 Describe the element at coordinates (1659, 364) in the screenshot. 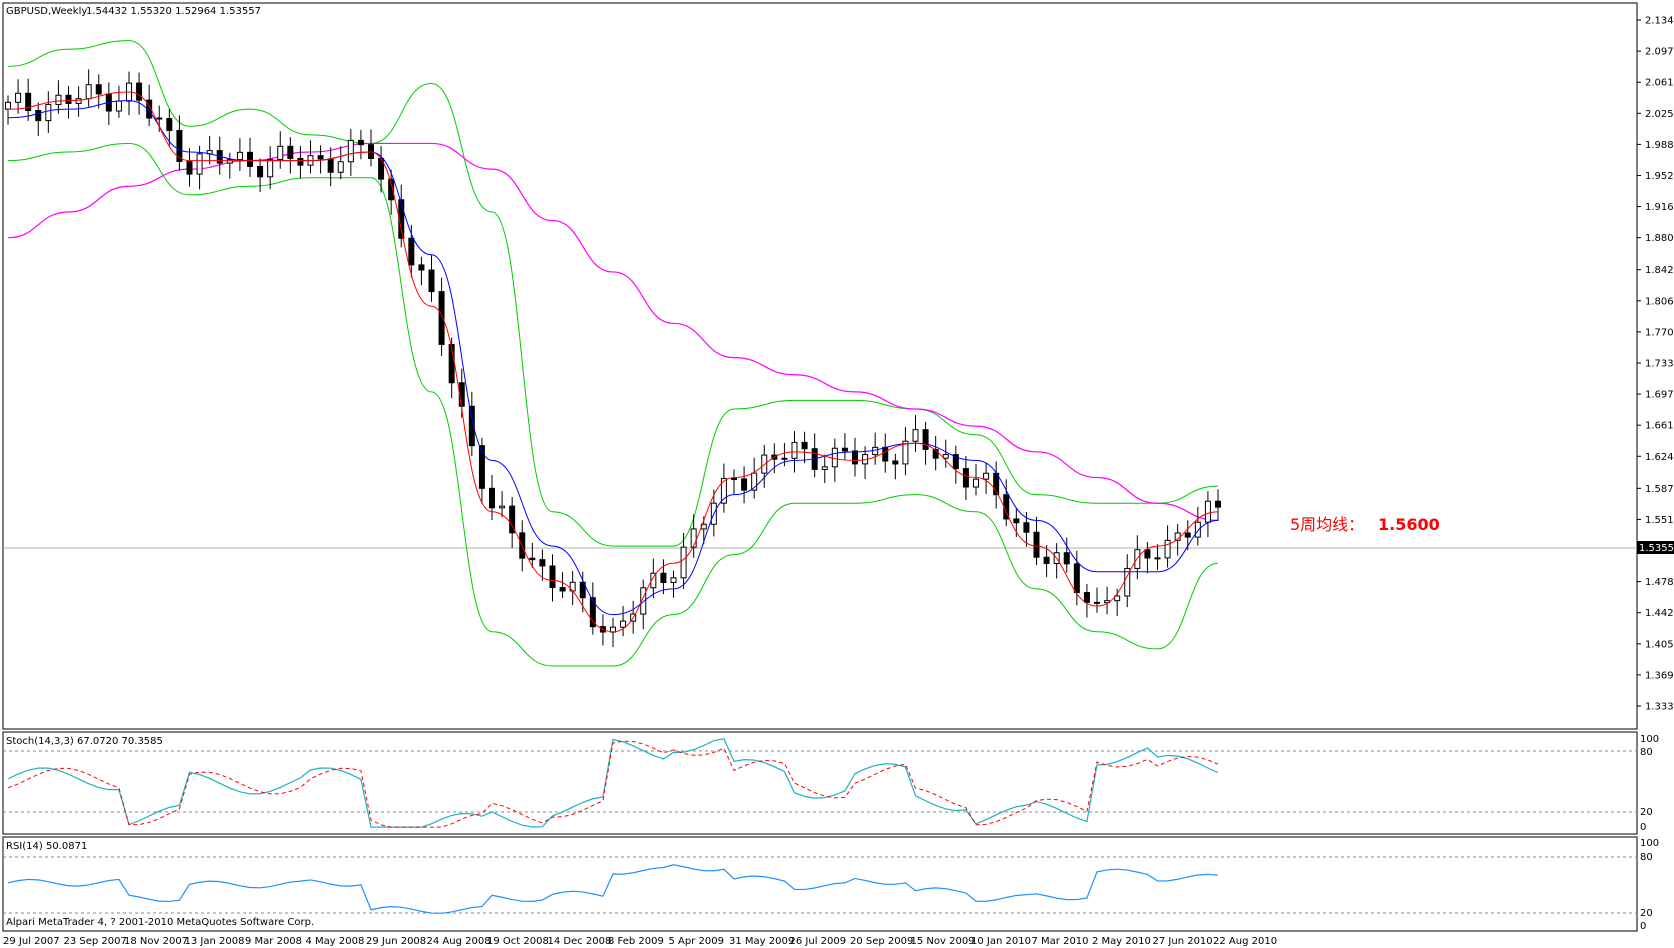

I see `price-tick-label: 1.73370` at that location.